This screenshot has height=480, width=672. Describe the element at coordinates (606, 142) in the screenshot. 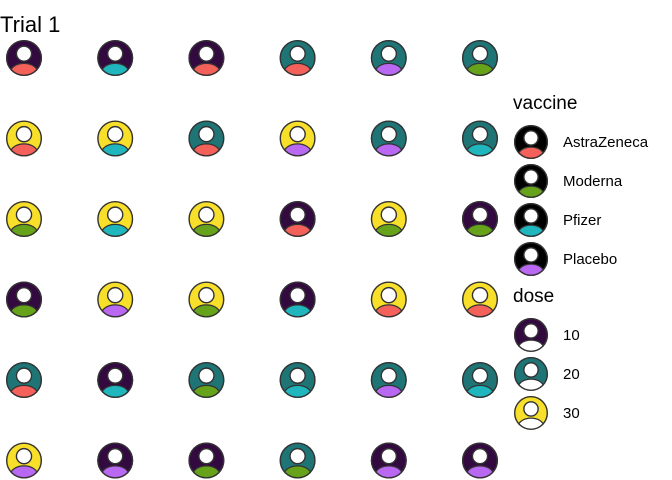

I see `legend-label: AstraZeneca` at that location.